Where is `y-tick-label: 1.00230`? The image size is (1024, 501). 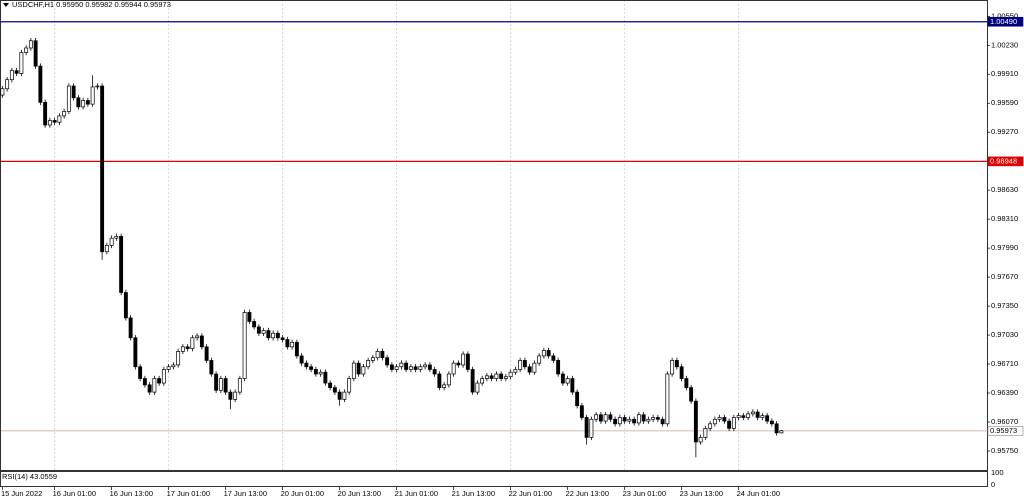
y-tick-label: 1.00230 is located at coordinates (1004, 44).